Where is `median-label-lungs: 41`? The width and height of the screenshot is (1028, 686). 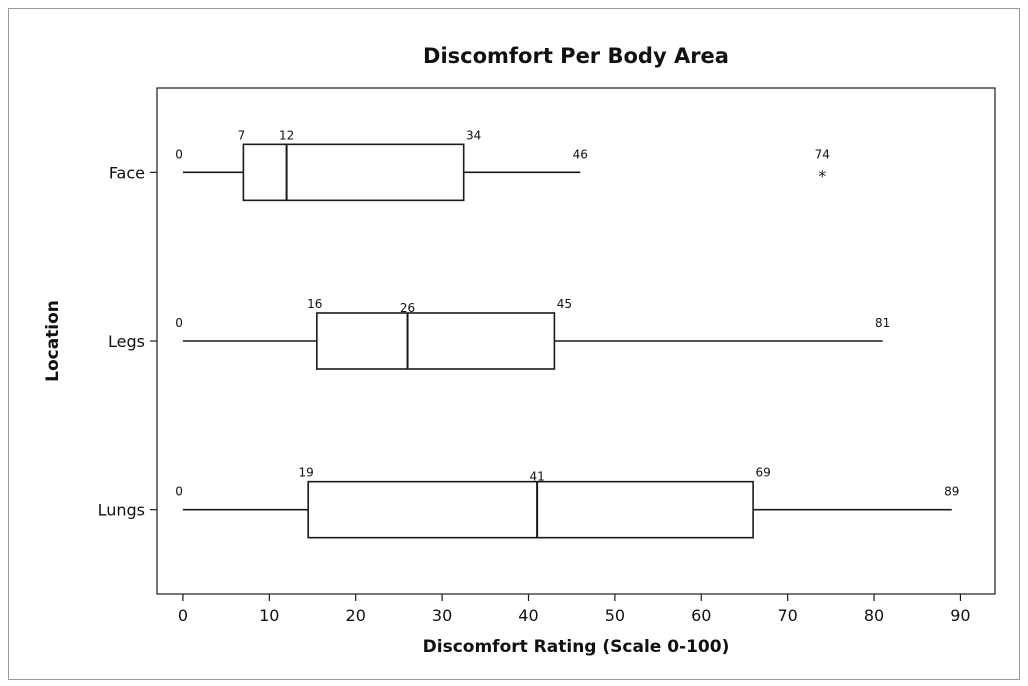 median-label-lungs: 41 is located at coordinates (536, 477).